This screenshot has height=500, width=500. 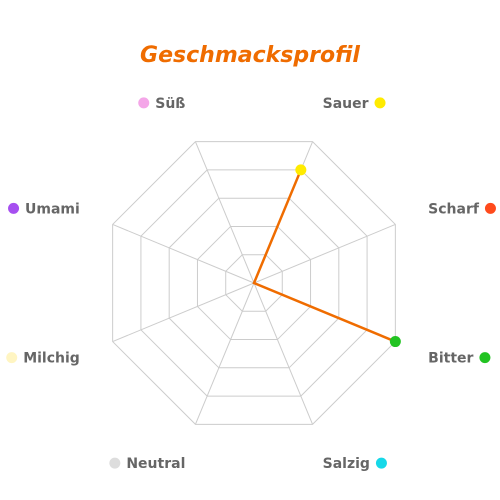 What do you see at coordinates (51, 359) in the screenshot?
I see `axis-label: Milchig` at bounding box center [51, 359].